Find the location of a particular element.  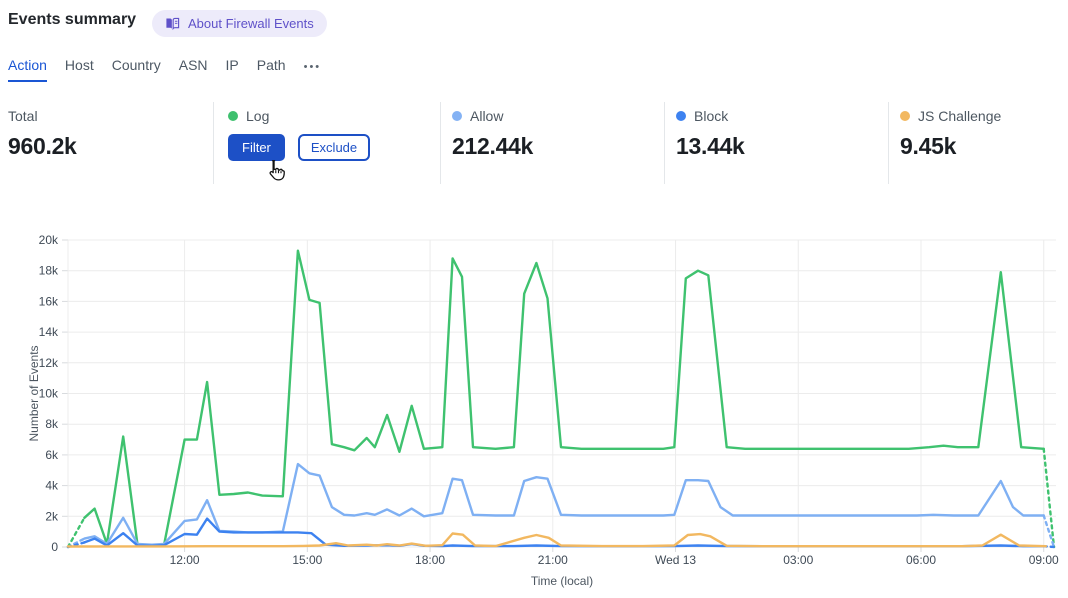

stat-card-js-challenge: JS Challenge 9.45k is located at coordinates (950, 134).